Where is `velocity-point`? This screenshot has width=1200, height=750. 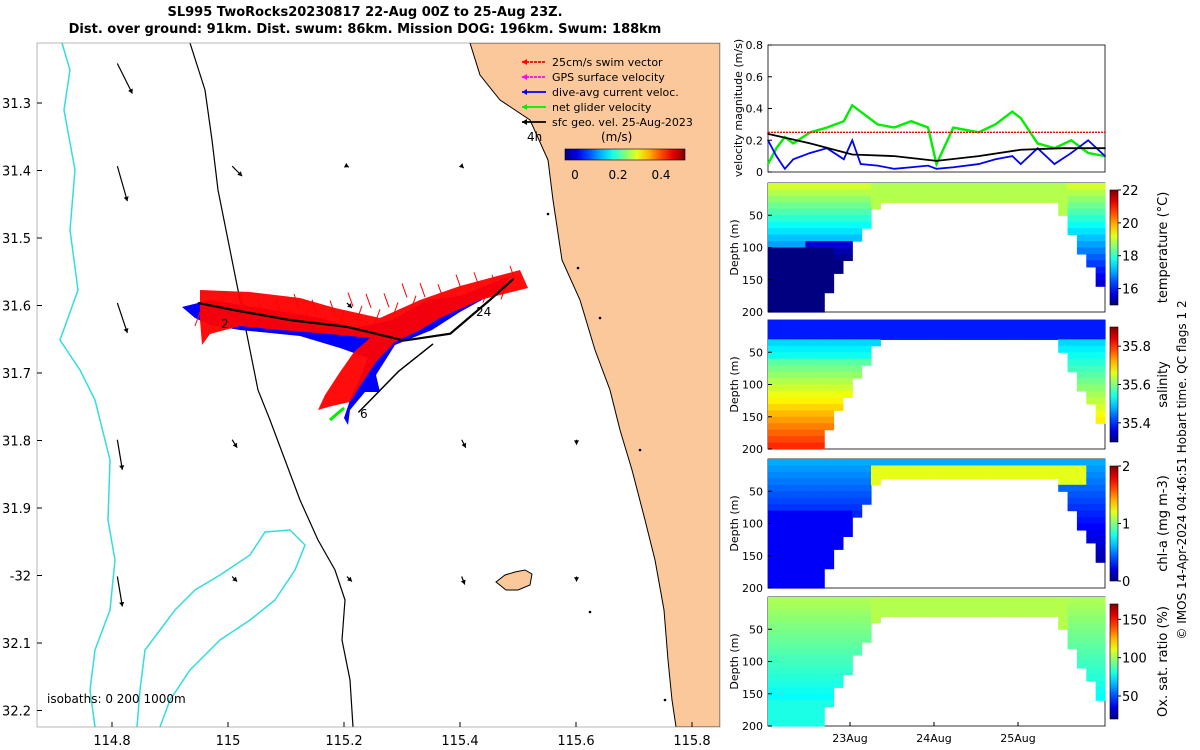
velocity-point is located at coordinates (911, 167).